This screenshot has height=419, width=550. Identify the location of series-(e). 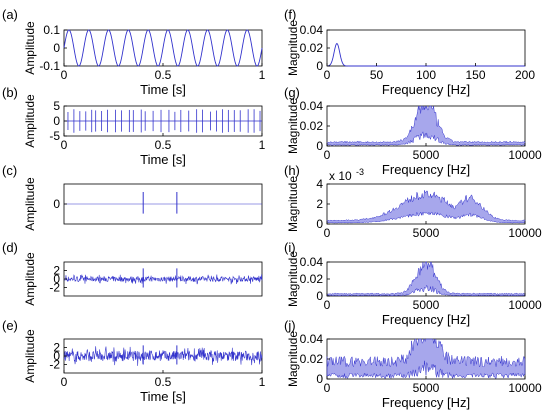
(163, 355).